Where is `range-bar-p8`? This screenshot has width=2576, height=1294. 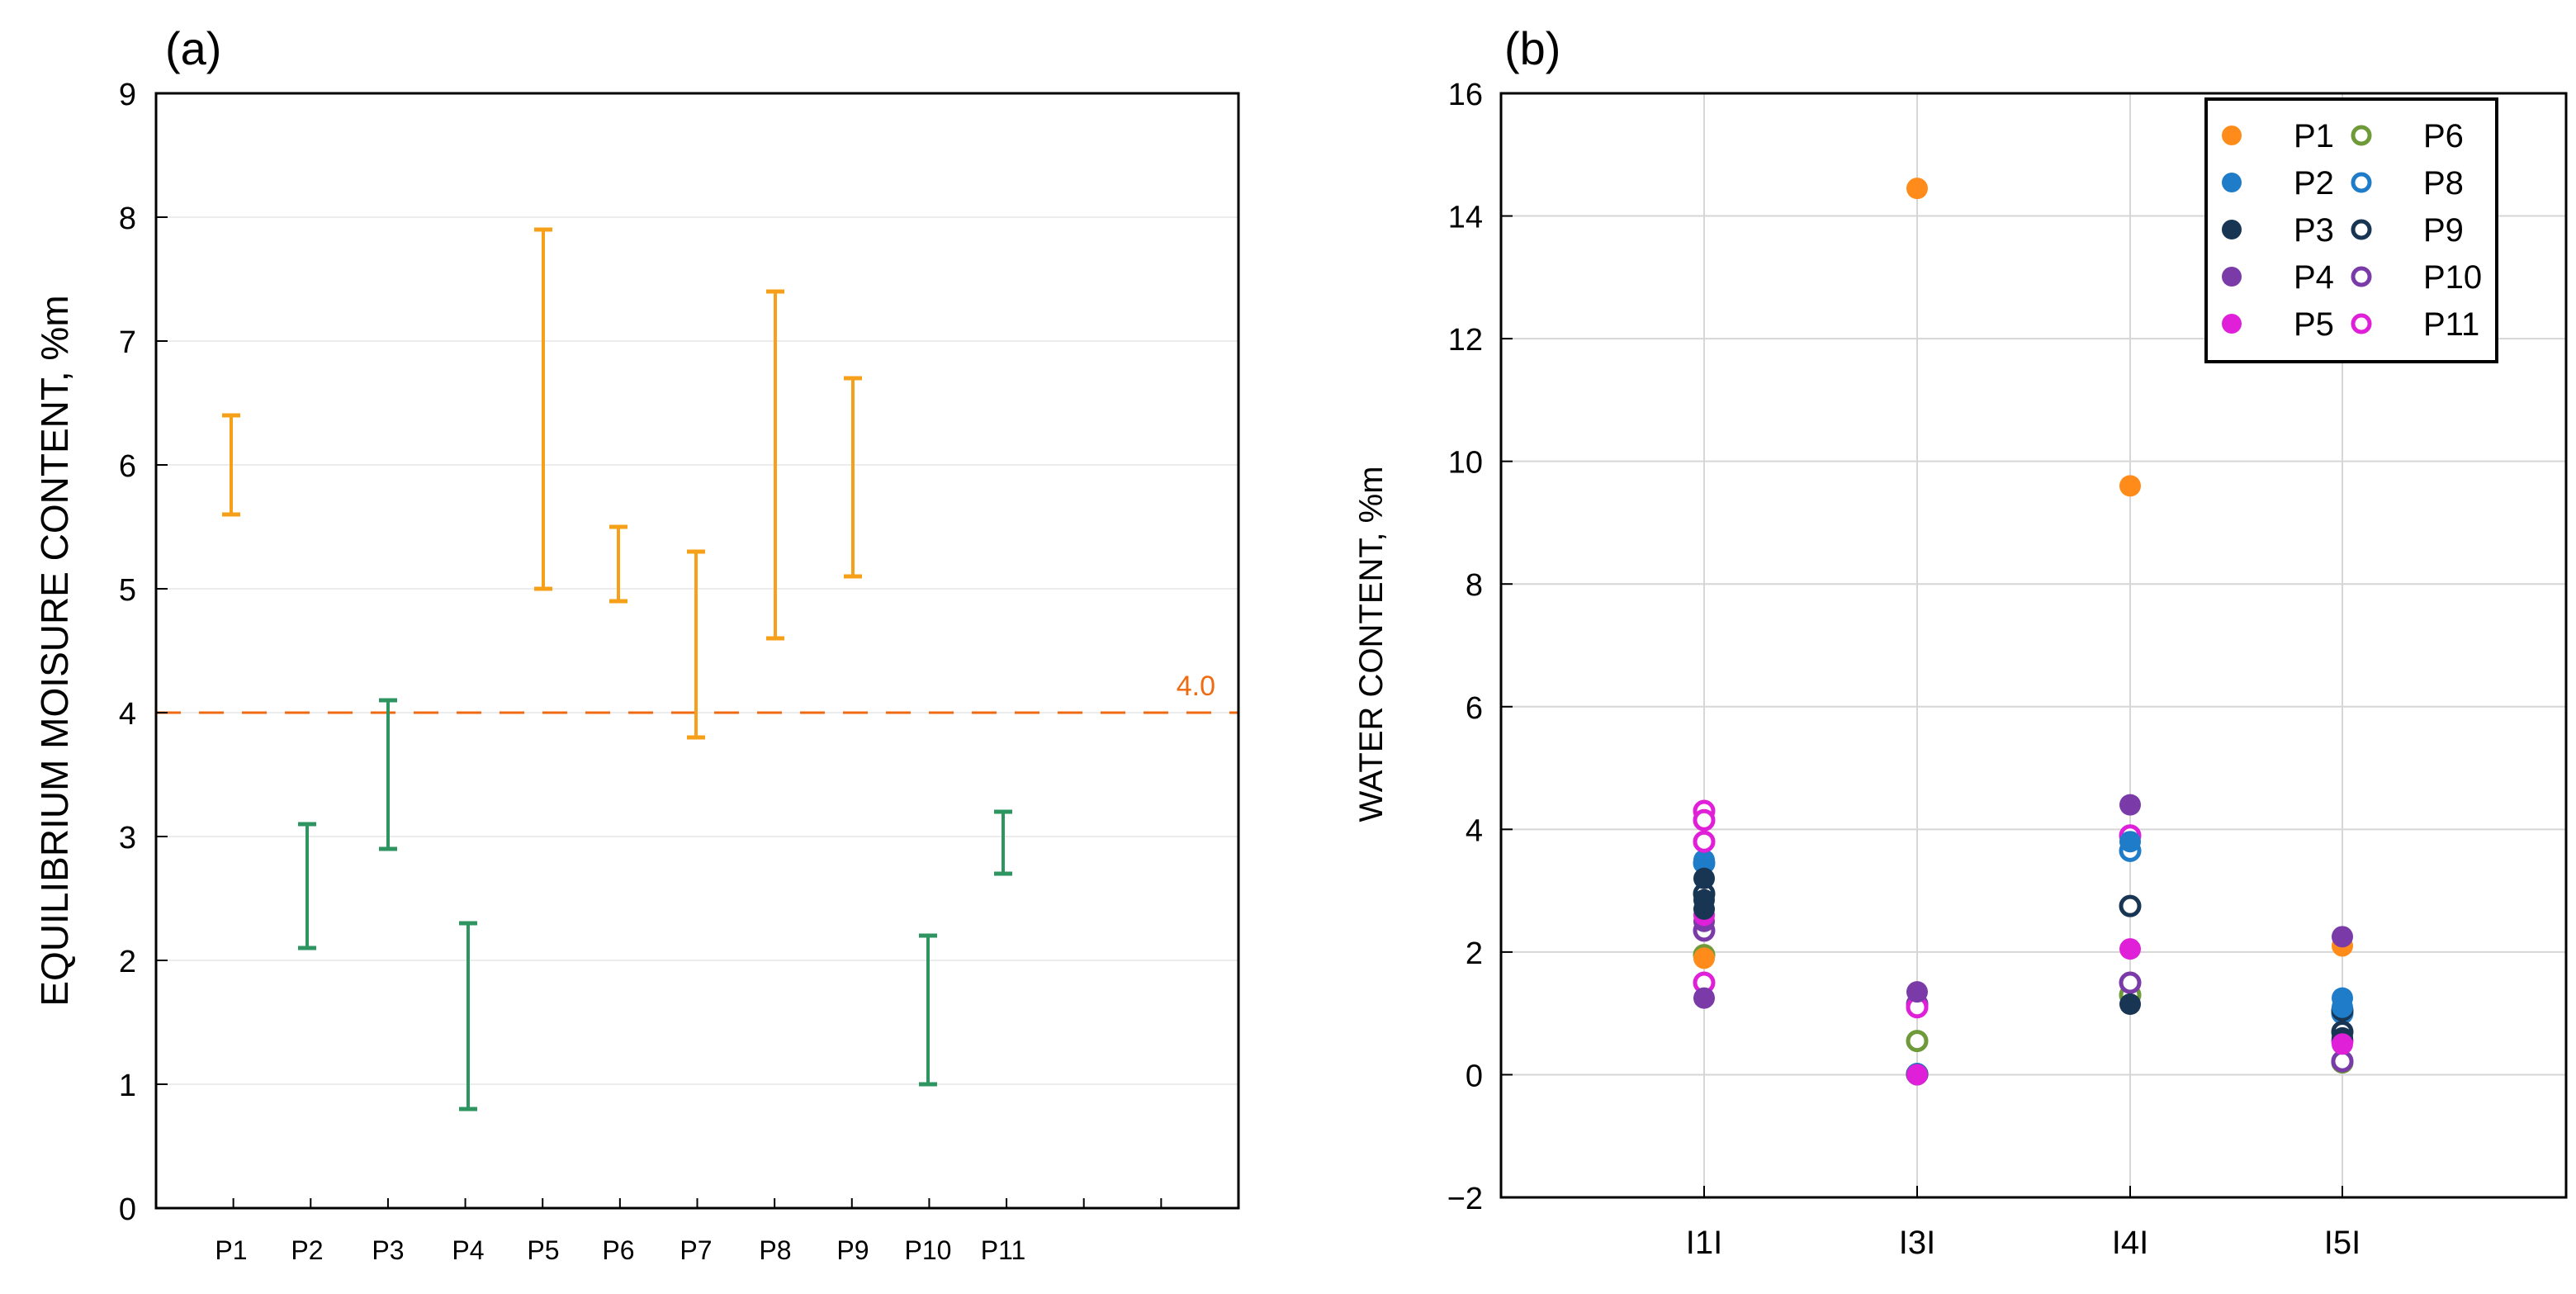 range-bar-p8 is located at coordinates (775, 465).